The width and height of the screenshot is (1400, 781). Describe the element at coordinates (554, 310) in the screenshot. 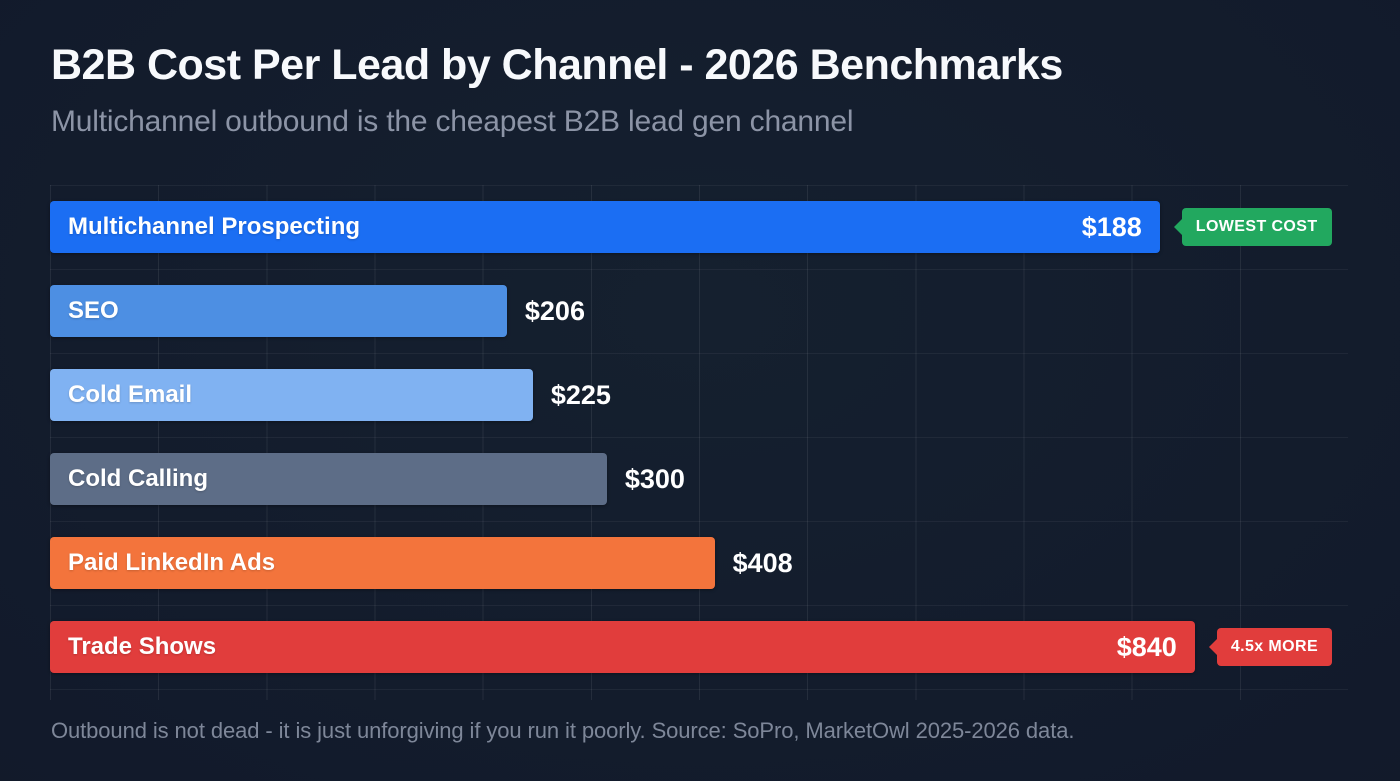

I see `bar-value: $206` at that location.